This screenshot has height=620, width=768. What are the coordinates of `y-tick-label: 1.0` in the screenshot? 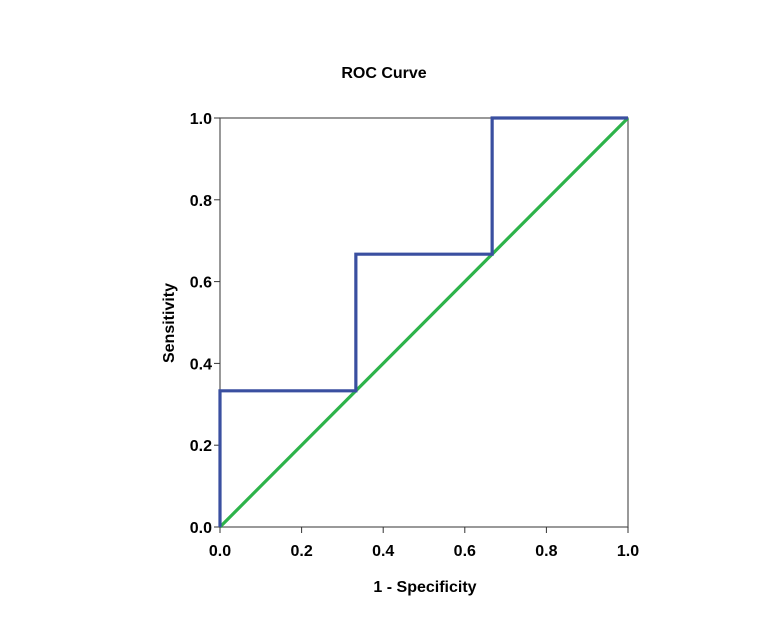 It's located at (201, 119).